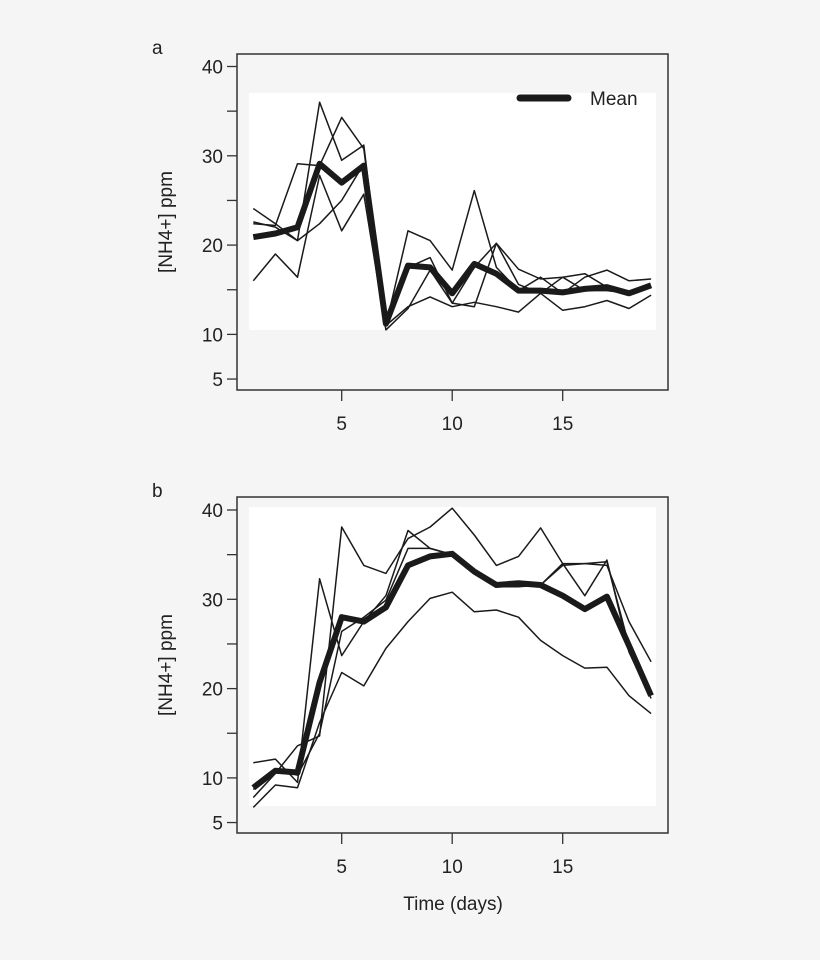  Describe the element at coordinates (453, 904) in the screenshot. I see `x-axis-label: Time (days)` at that location.